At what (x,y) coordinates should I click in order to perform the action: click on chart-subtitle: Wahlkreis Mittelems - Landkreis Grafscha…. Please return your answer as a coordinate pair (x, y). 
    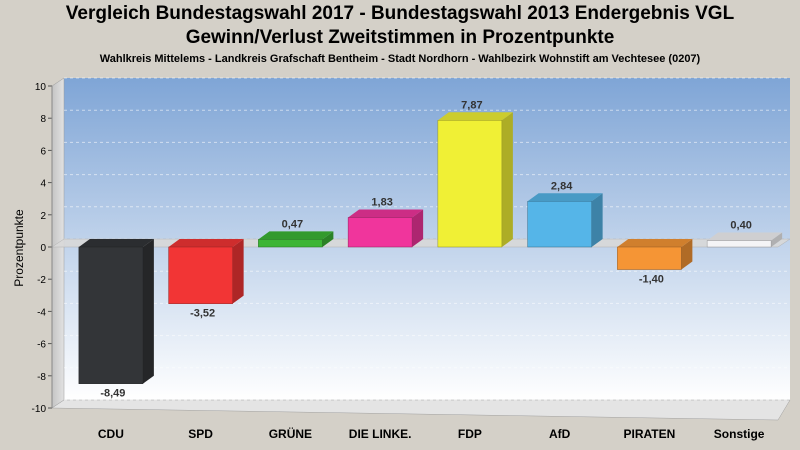
    Looking at the image, I should click on (400, 59).